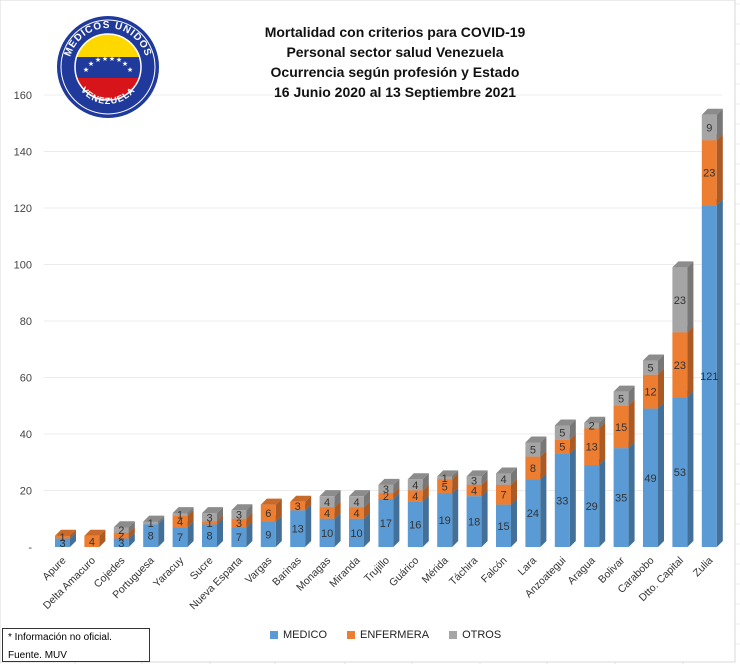  I want to click on legend-item-enfermera: ENFERMERA, so click(388, 635).